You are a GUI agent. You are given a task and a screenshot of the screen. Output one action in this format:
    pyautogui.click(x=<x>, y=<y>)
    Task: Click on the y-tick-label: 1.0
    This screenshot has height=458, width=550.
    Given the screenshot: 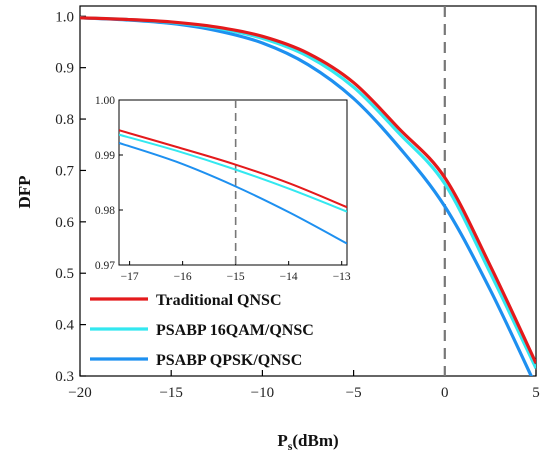 What is the action you would take?
    pyautogui.click(x=64, y=17)
    